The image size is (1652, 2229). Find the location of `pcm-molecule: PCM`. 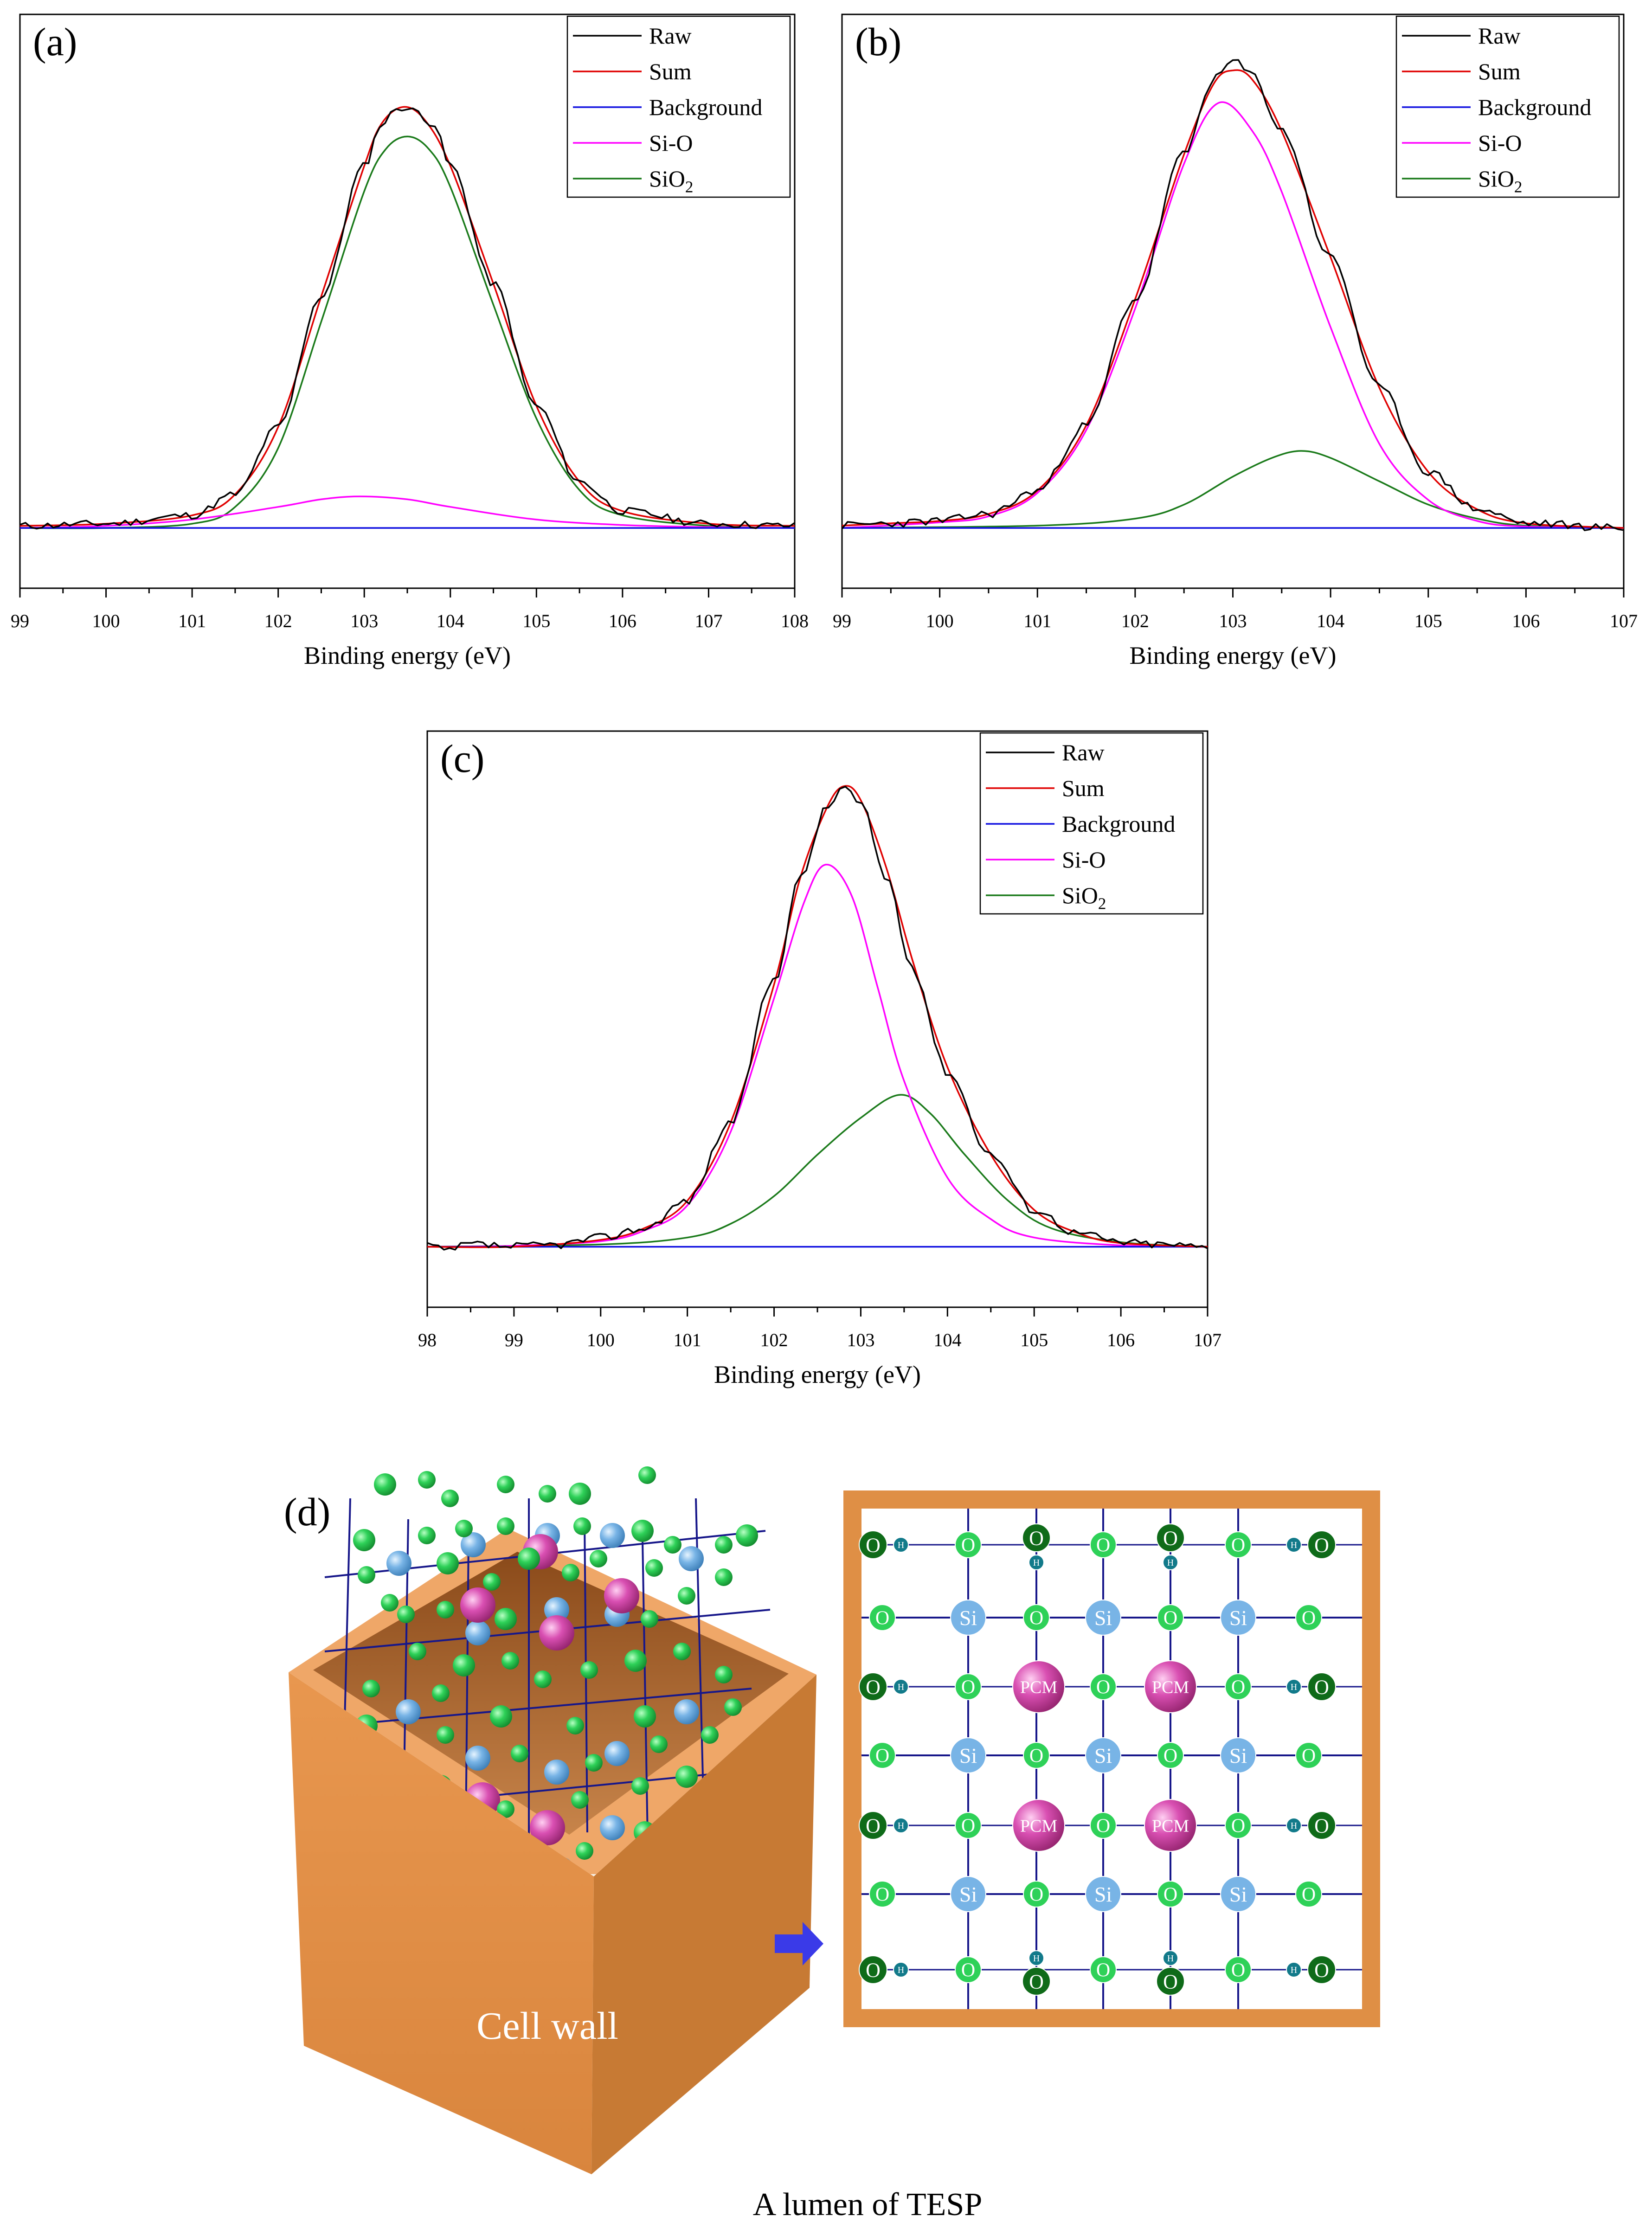

pcm-molecule: PCM is located at coordinates (1038, 1686).